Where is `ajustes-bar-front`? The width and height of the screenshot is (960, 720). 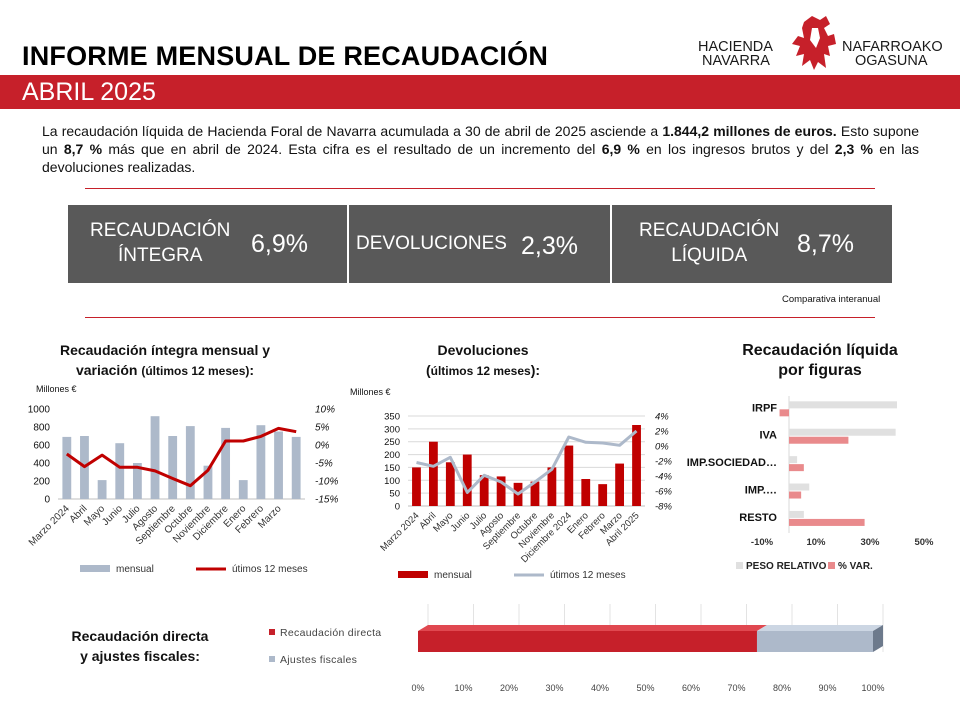
ajustes-bar-front is located at coordinates (587, 641).